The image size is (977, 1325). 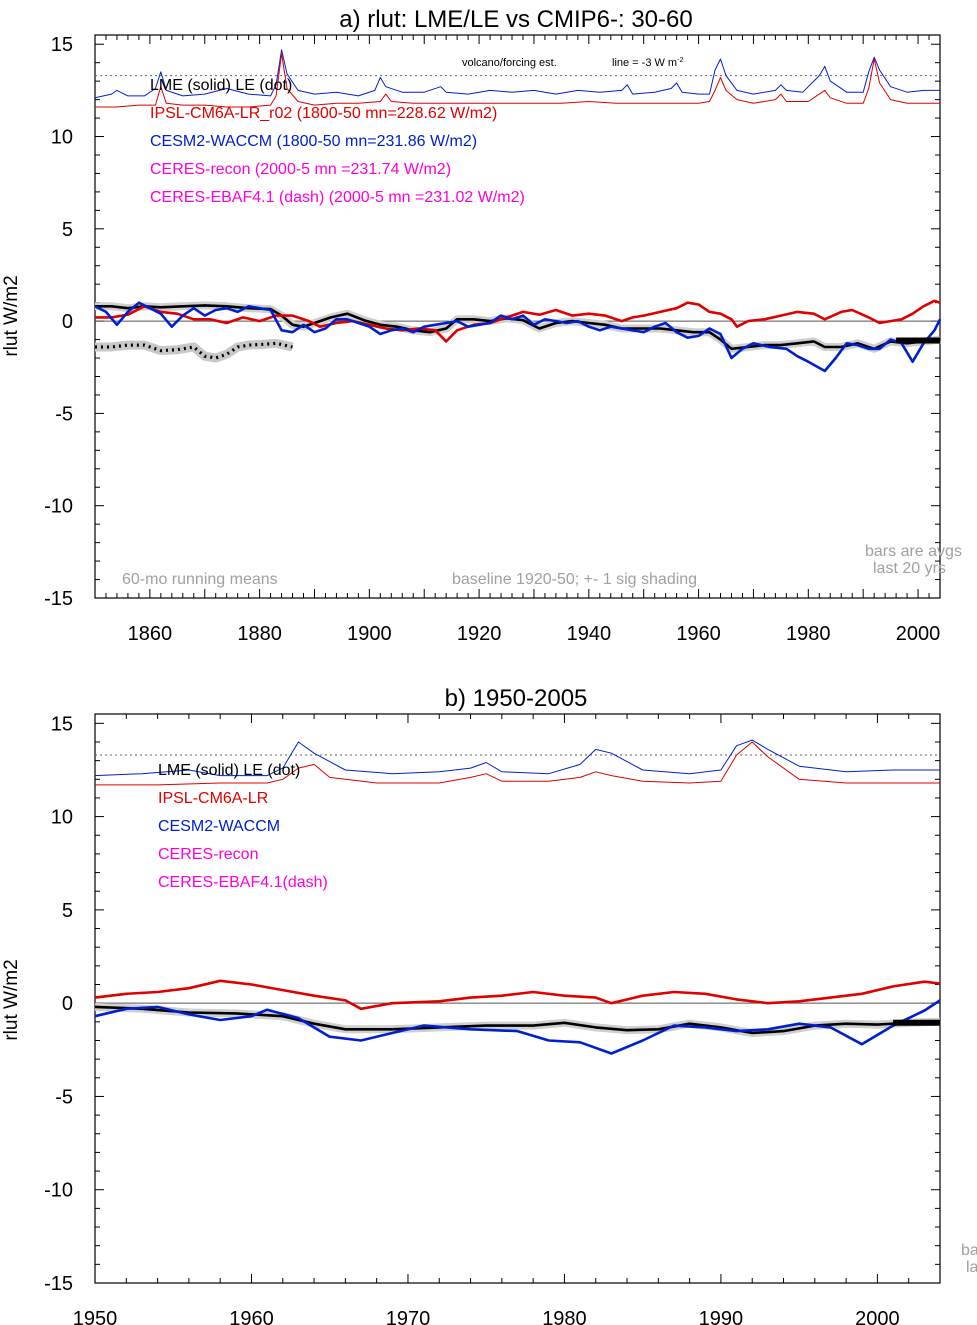 What do you see at coordinates (516, 698) in the screenshot?
I see `panel-b-title: b) 1950-2005` at bounding box center [516, 698].